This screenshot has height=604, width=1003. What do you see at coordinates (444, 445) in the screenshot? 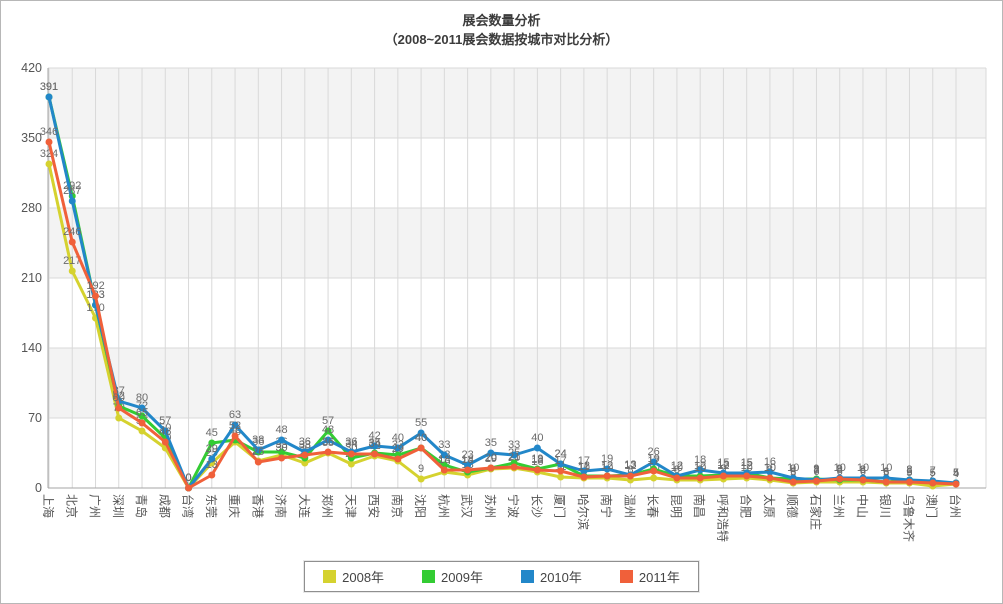
I see `value-label-2010年: 33` at bounding box center [444, 445].